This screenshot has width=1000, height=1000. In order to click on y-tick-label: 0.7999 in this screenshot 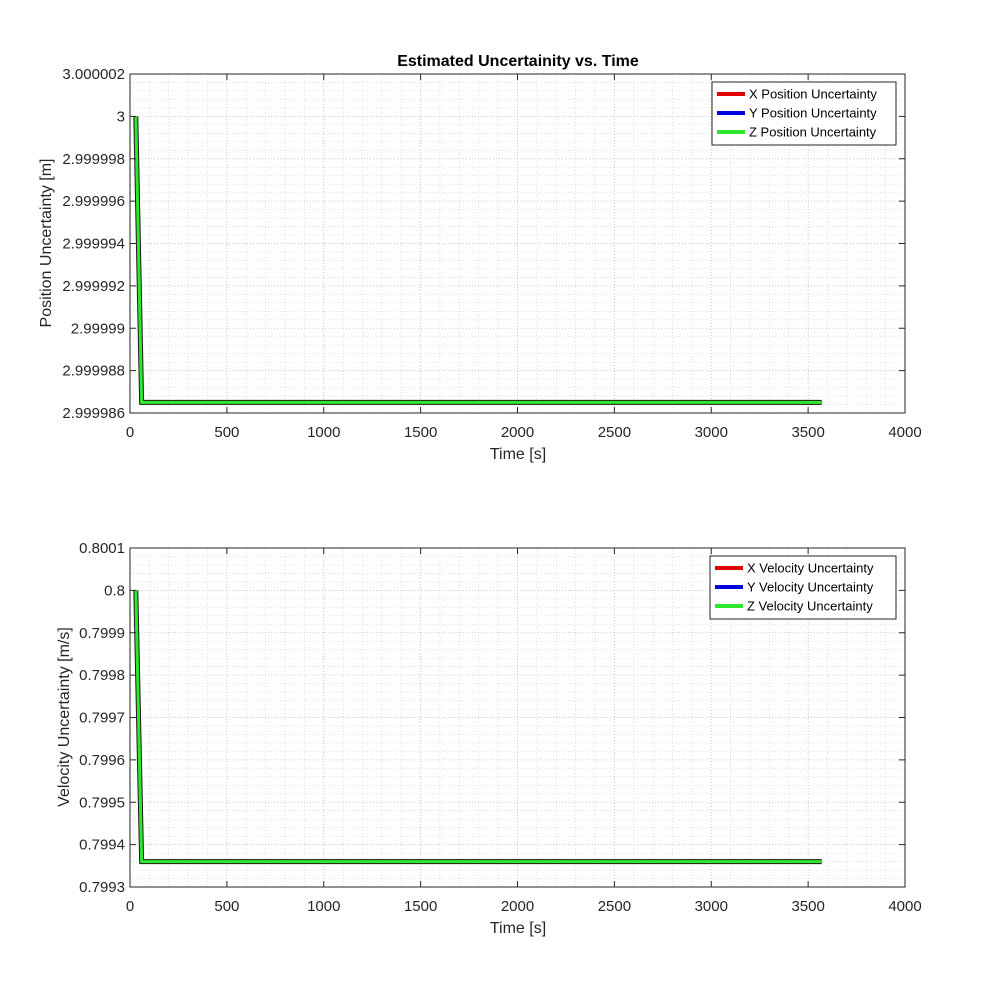, I will do `click(102, 633)`.